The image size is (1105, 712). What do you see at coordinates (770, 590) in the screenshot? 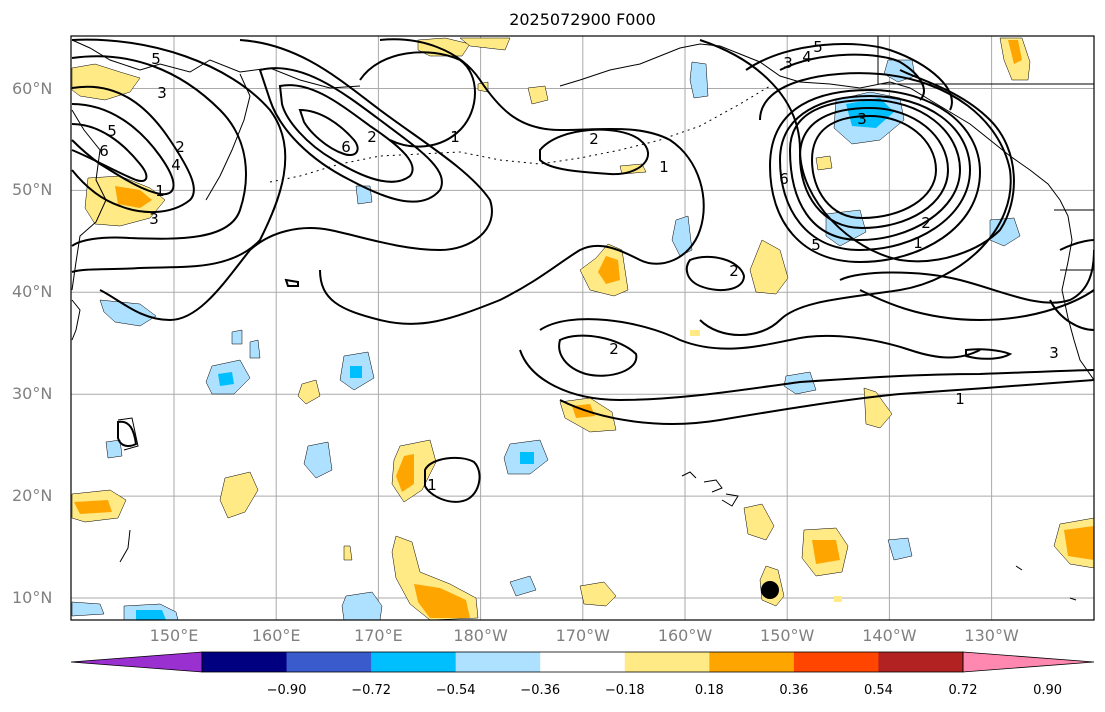
I see `location-marker` at bounding box center [770, 590].